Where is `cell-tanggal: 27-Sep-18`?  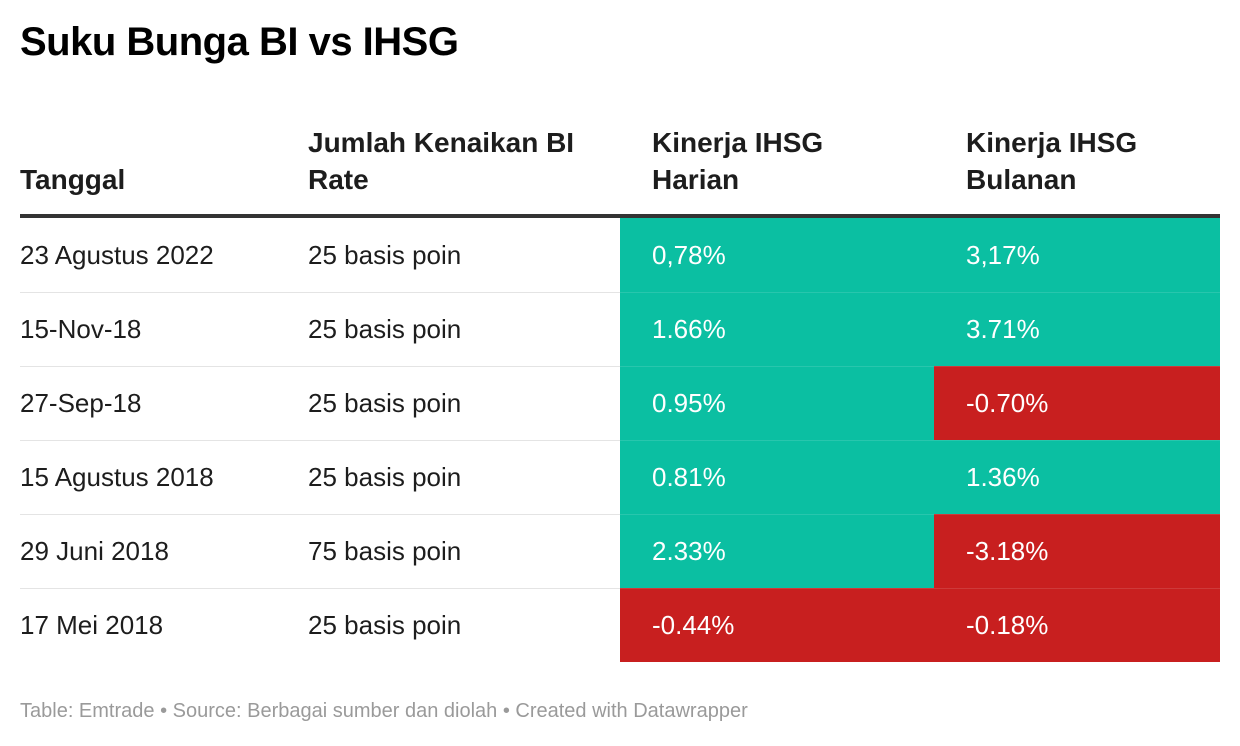 cell-tanggal: 27-Sep-18 is located at coordinates (164, 403).